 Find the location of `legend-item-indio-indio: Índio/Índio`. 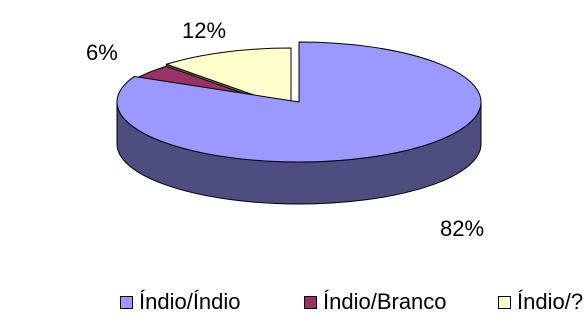

legend-item-indio-indio: Índio/Índio is located at coordinates (180, 302).